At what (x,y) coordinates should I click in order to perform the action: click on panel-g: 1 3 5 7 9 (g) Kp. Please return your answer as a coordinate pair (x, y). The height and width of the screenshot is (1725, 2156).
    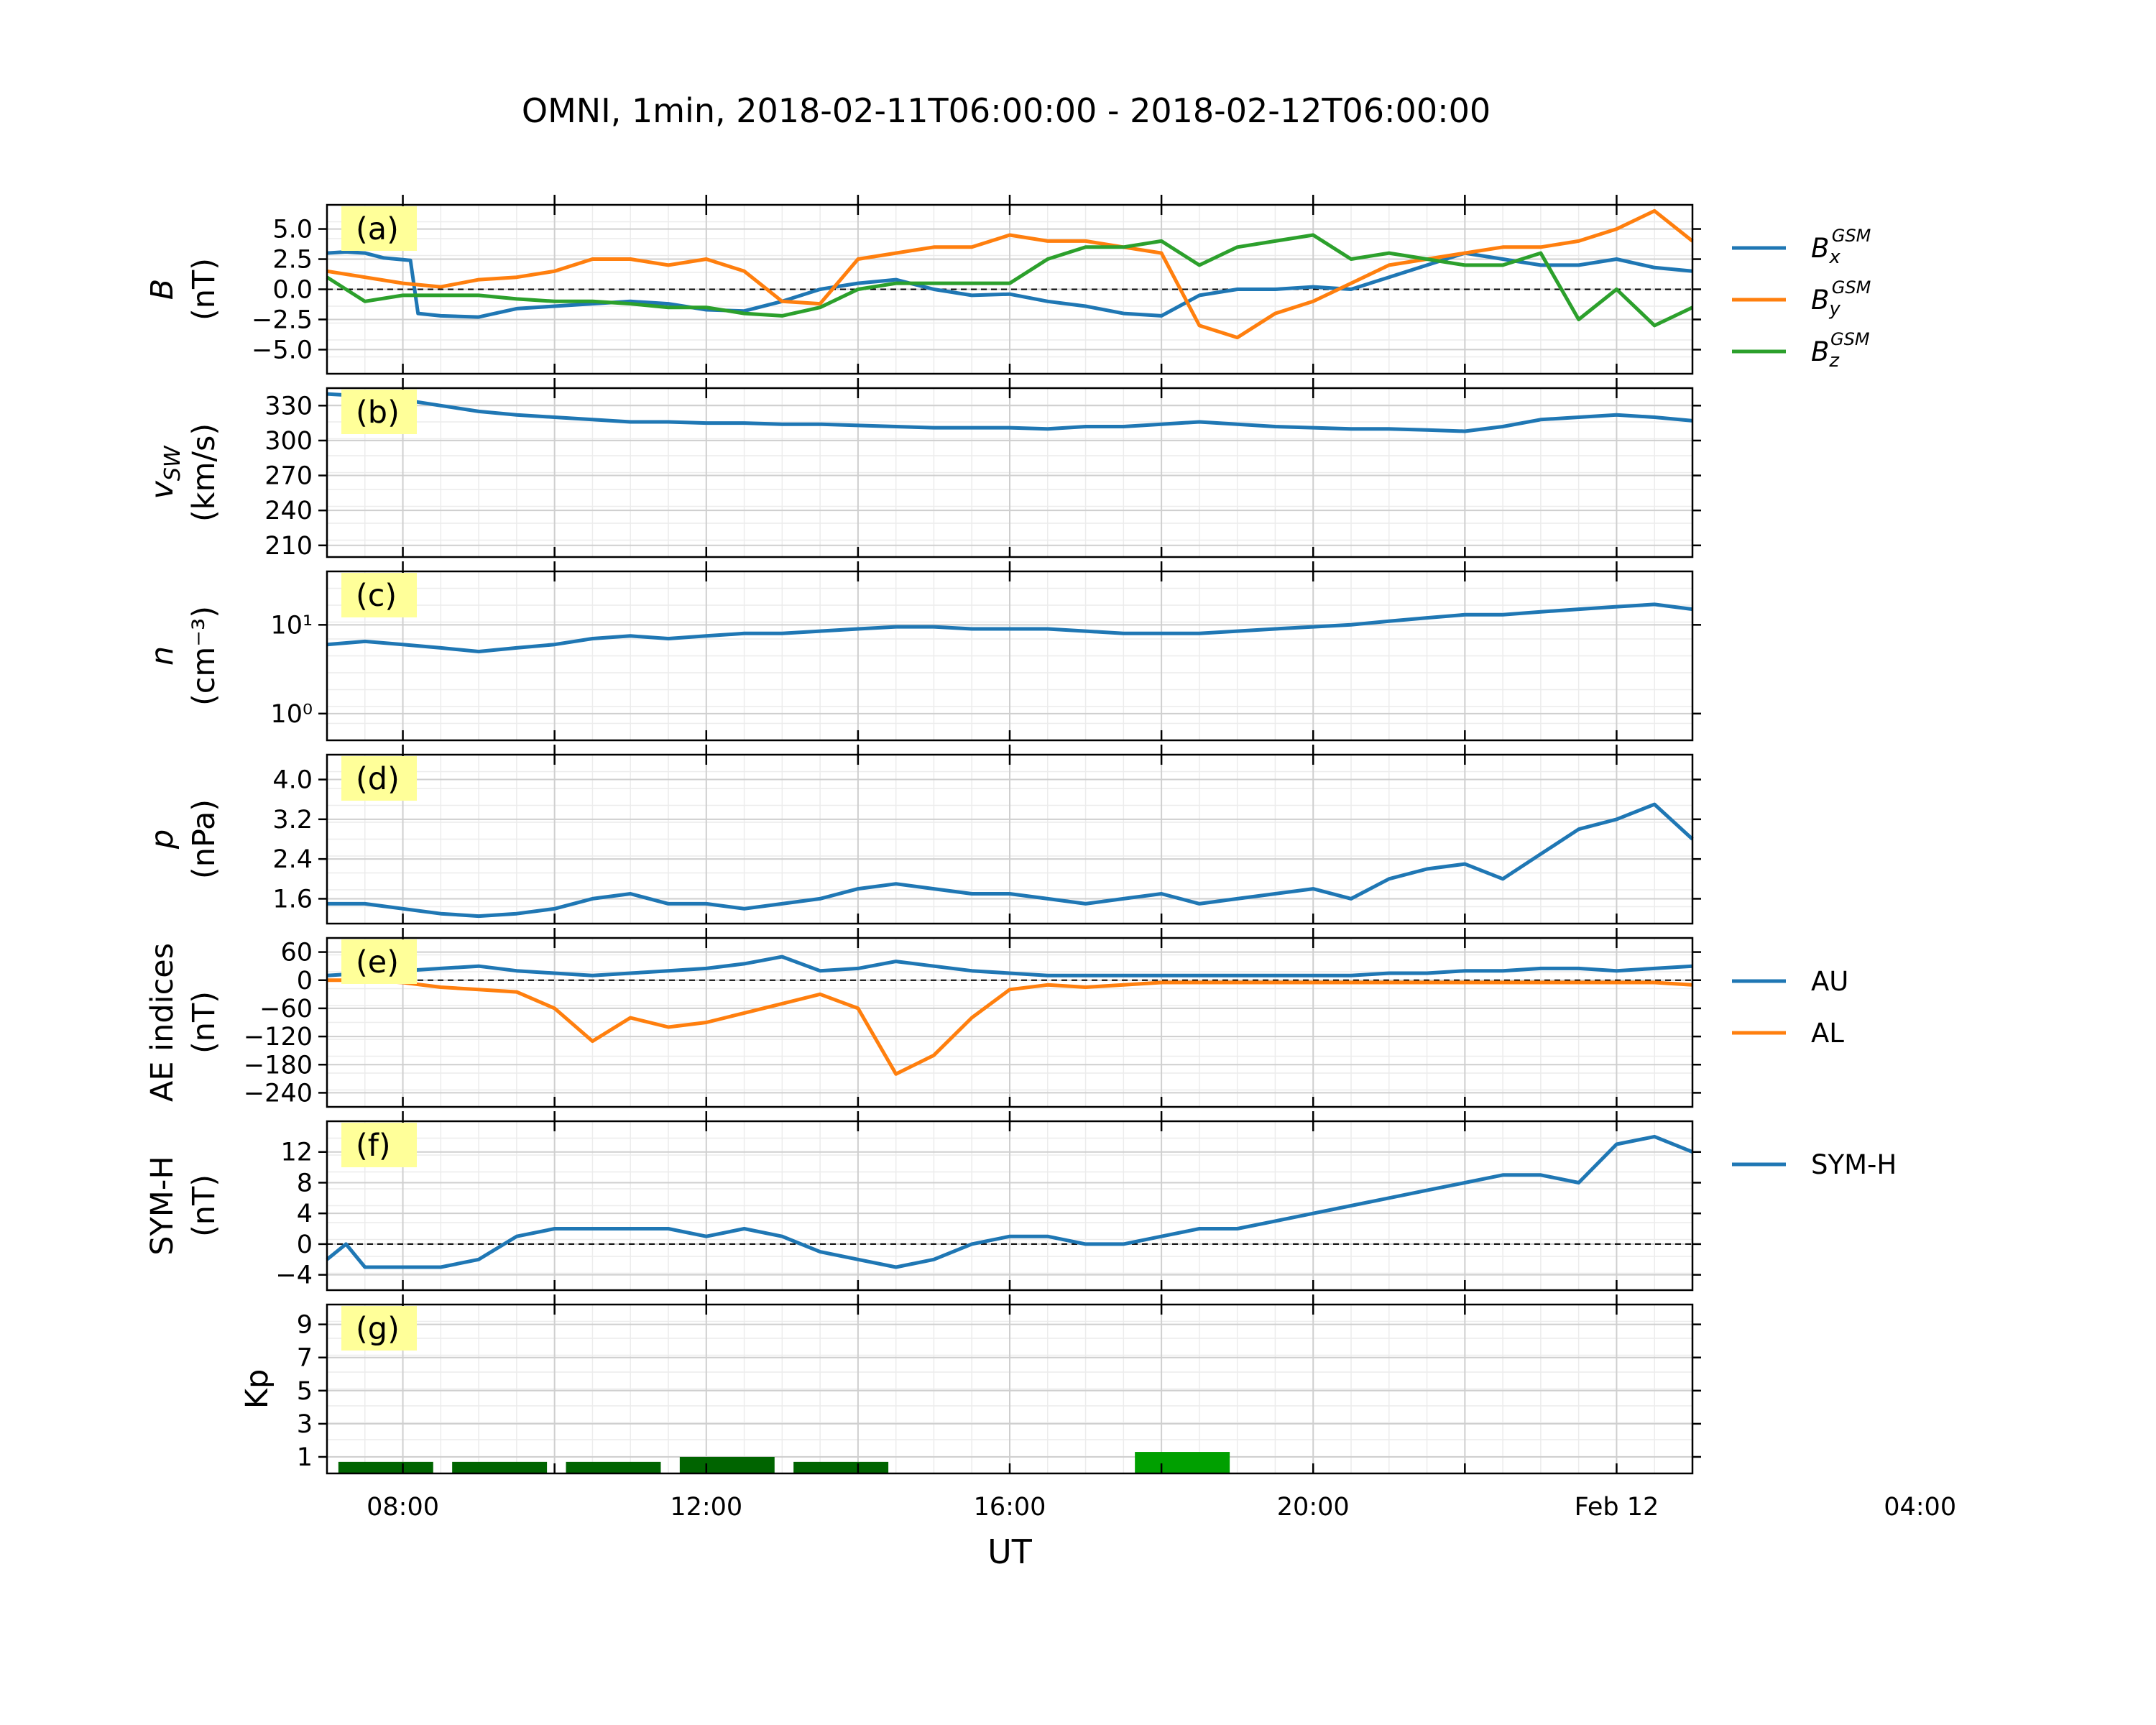
    Looking at the image, I should click on (970, 1384).